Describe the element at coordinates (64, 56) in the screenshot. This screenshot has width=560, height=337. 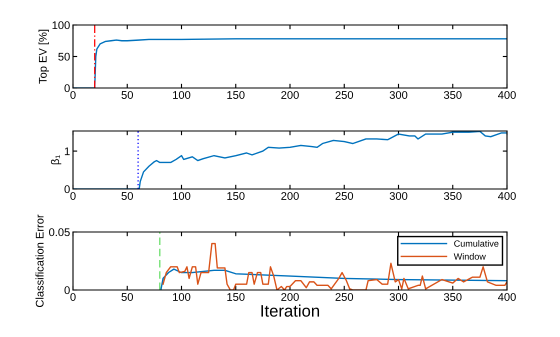
I see `y-tick-label: 50` at that location.